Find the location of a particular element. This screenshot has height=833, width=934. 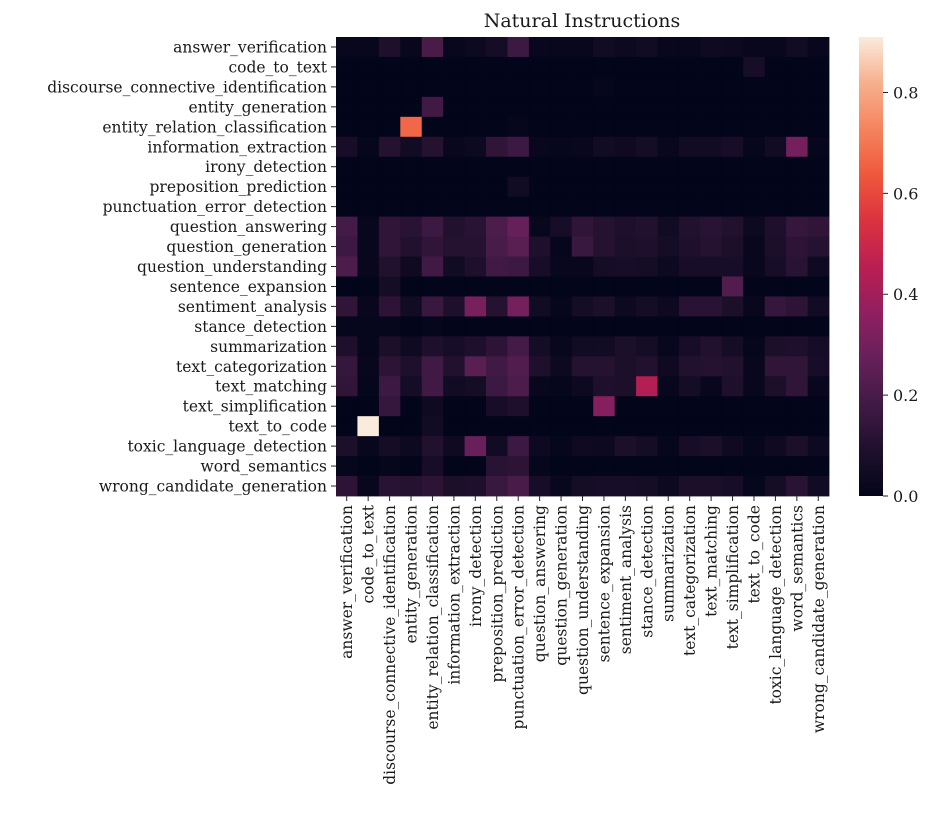

column-label: text_matching is located at coordinates (712, 561).